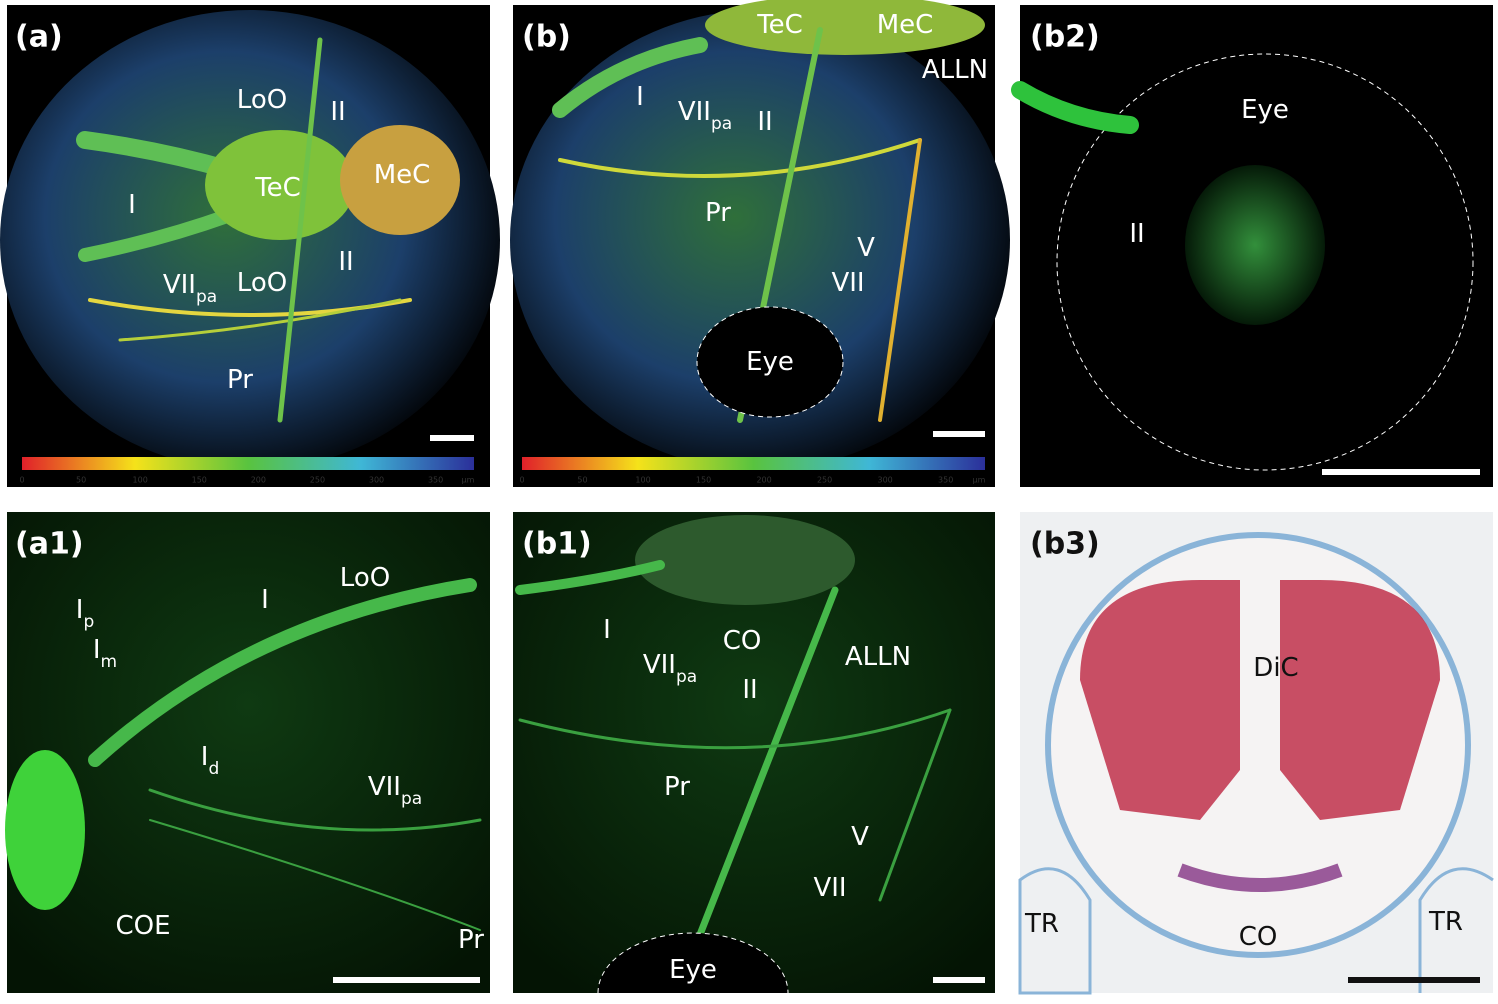  What do you see at coordinates (1275, 668) in the screenshot?
I see `annotation: DiC` at bounding box center [1275, 668].